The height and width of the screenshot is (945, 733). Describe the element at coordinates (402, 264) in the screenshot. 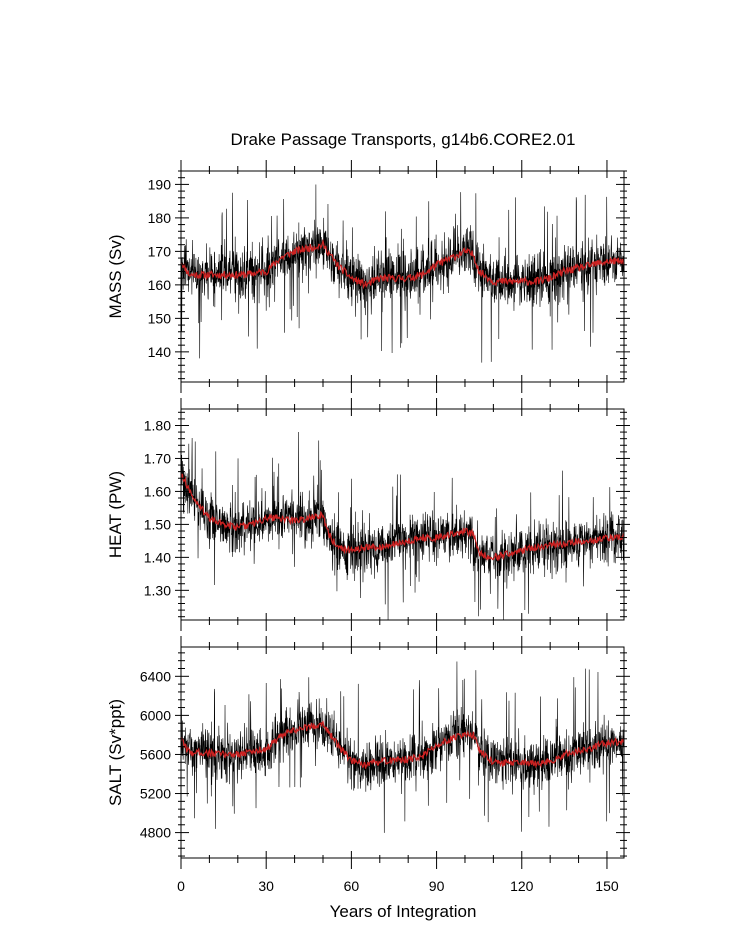

I see `mass-annual-mean-series` at that location.